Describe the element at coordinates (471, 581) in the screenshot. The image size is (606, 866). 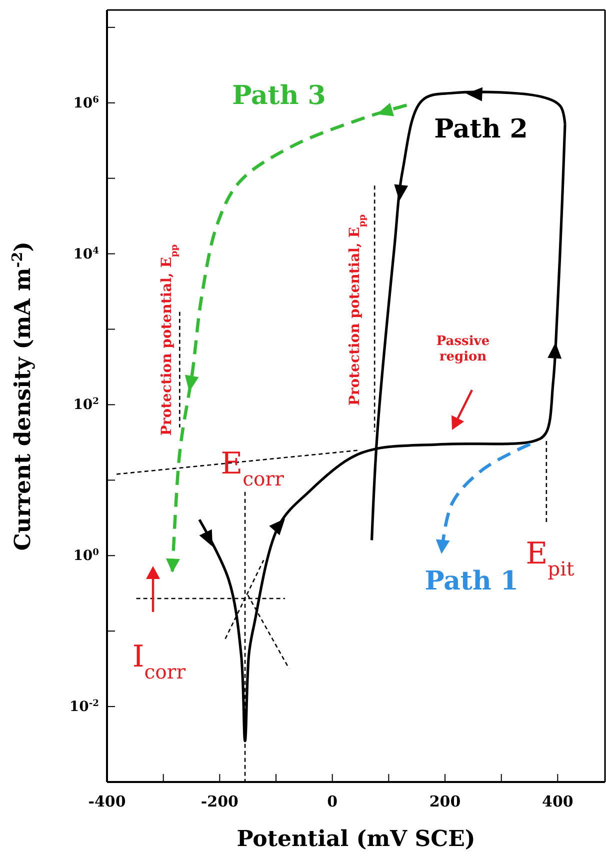
I see `annotation: Path 1` at that location.